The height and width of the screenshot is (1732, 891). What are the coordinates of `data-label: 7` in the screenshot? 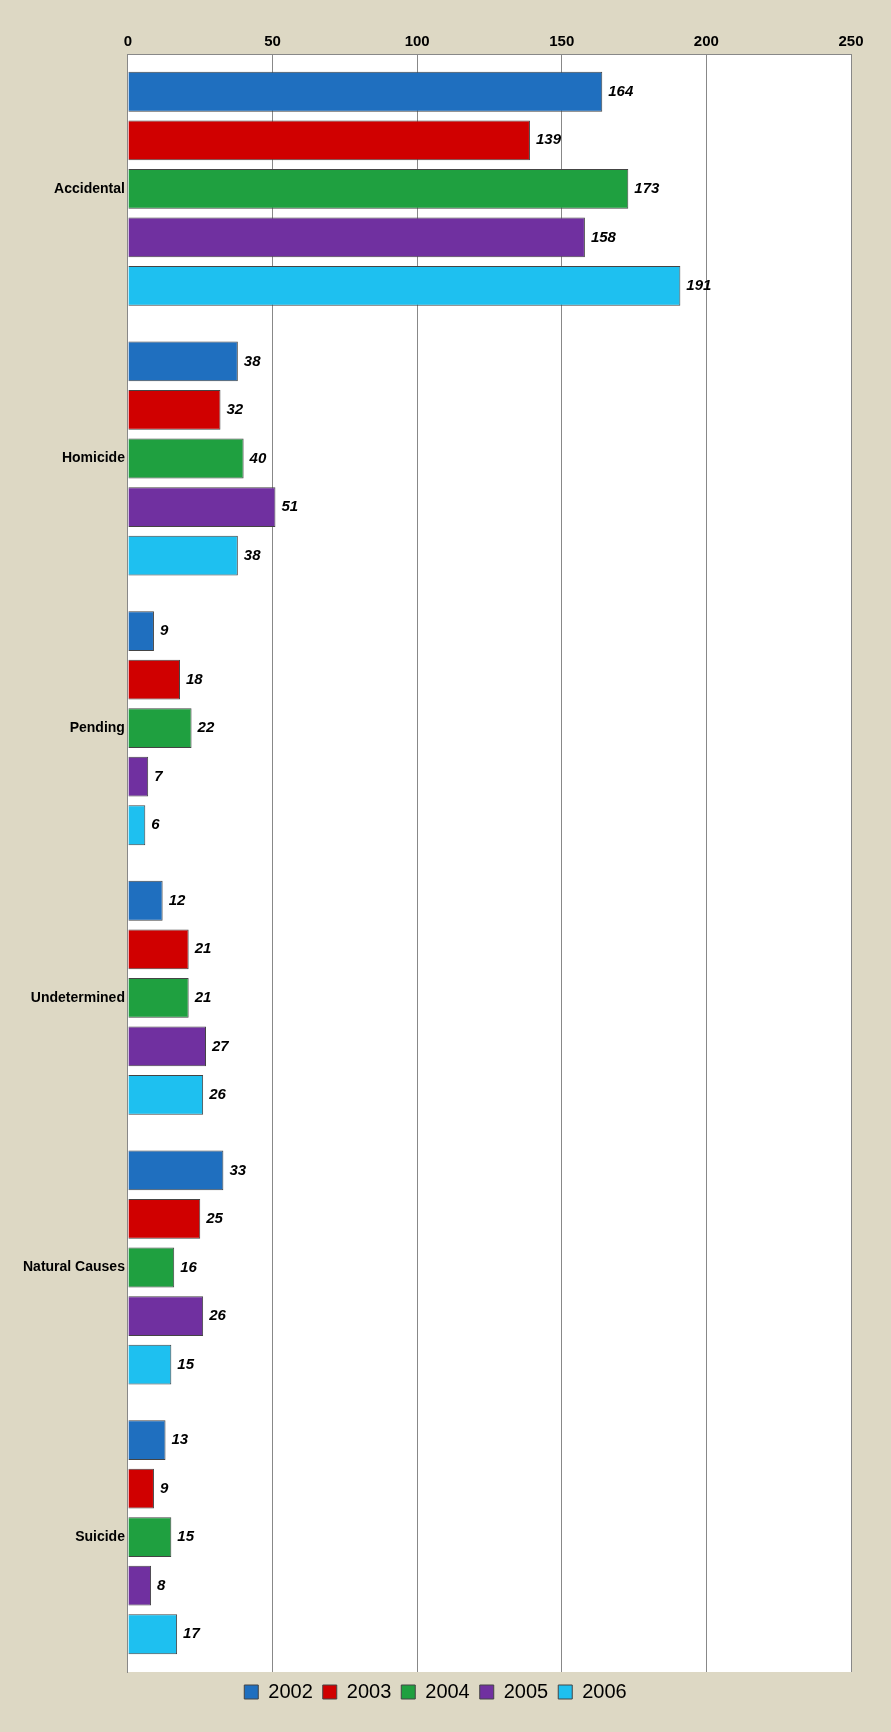 It's located at (159, 775).